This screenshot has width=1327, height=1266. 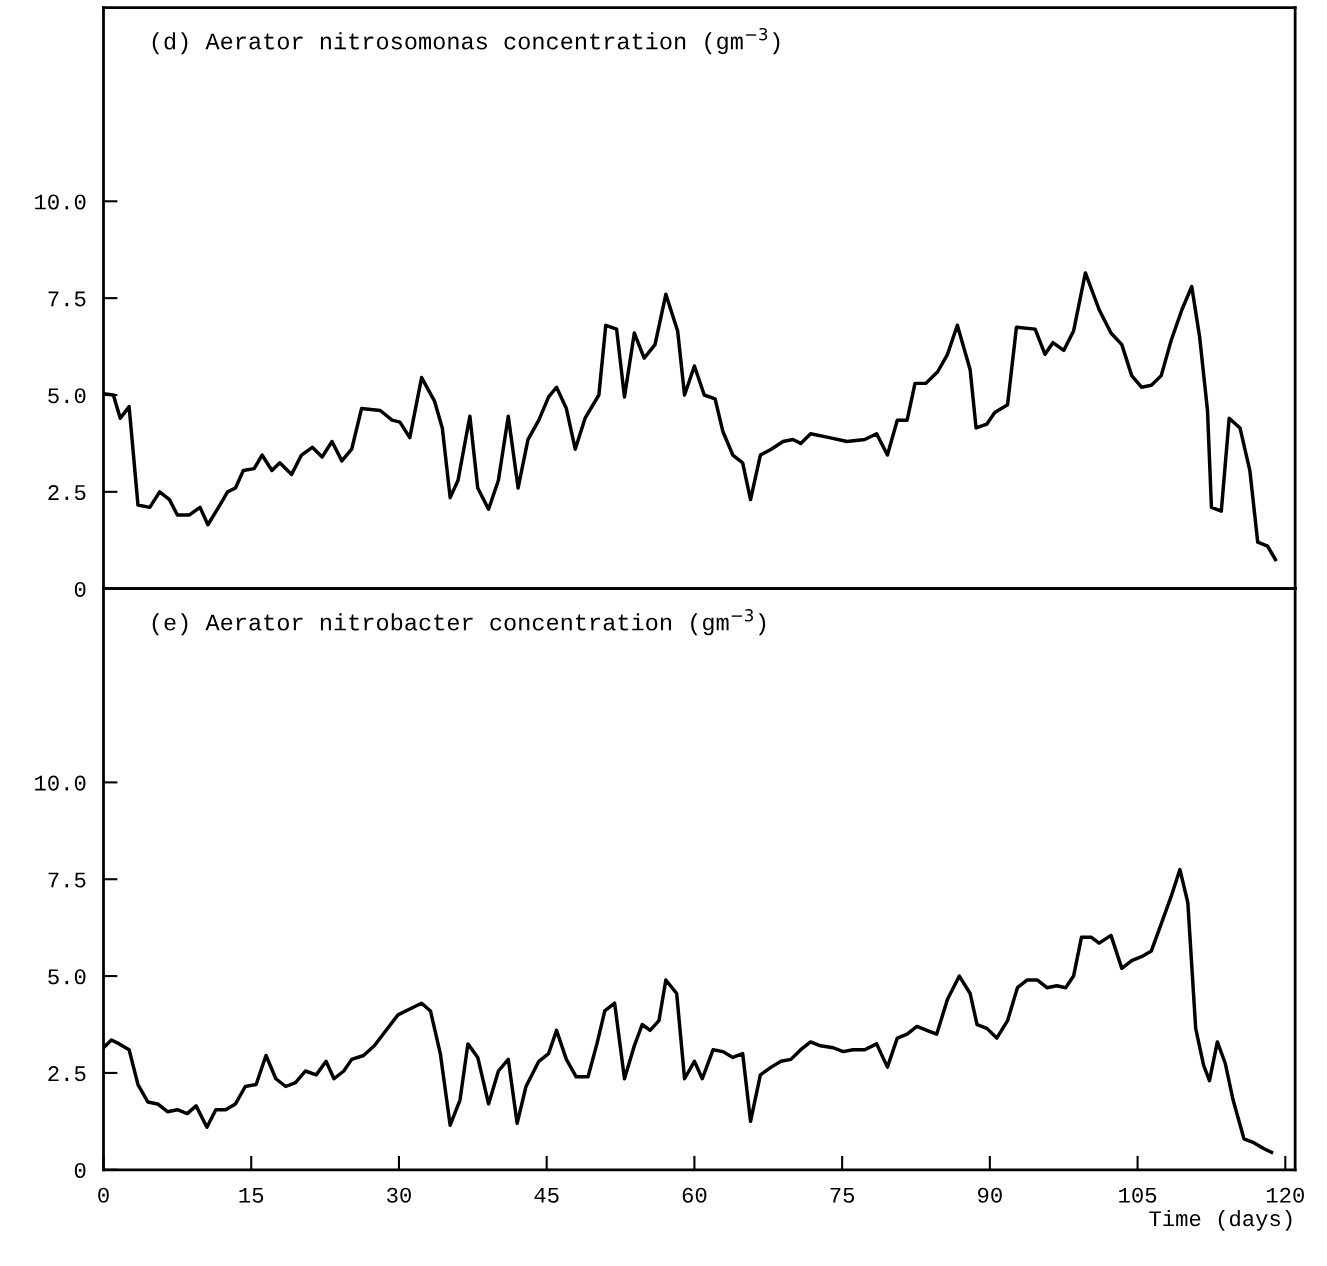 What do you see at coordinates (1138, 1195) in the screenshot?
I see `x-tick-label: 105` at bounding box center [1138, 1195].